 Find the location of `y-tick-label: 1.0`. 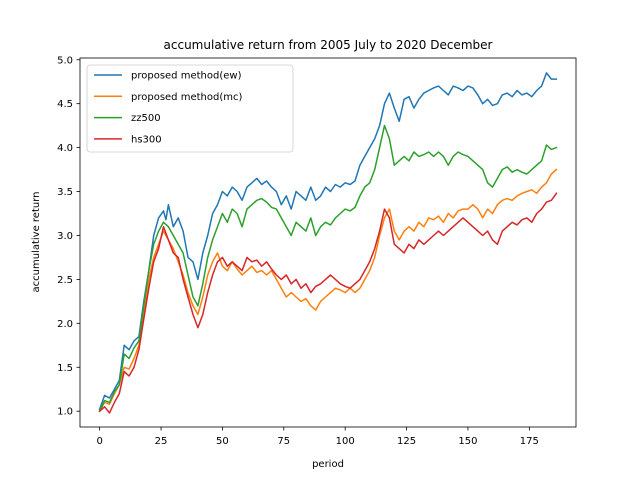

y-tick-label: 1.0 is located at coordinates (65, 412).